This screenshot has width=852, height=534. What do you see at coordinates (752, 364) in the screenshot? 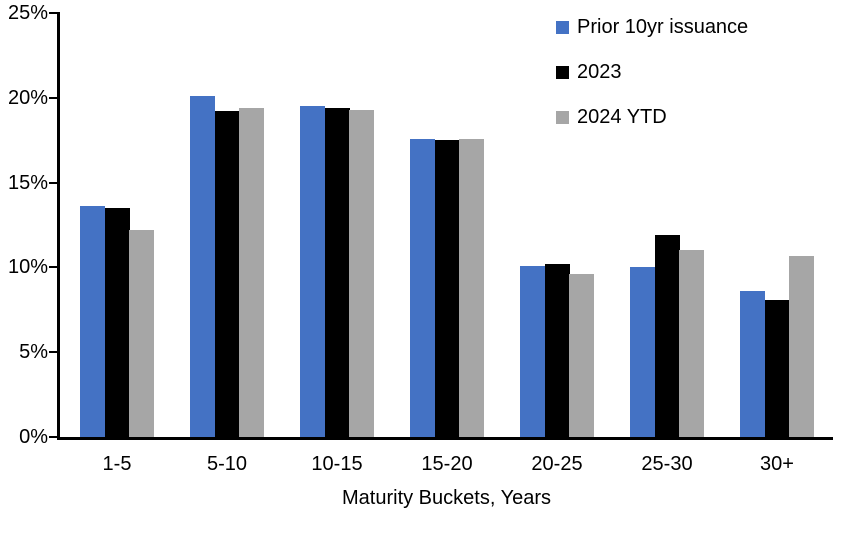
I see `bar-prior-10yr-issuance-30+` at bounding box center [752, 364].